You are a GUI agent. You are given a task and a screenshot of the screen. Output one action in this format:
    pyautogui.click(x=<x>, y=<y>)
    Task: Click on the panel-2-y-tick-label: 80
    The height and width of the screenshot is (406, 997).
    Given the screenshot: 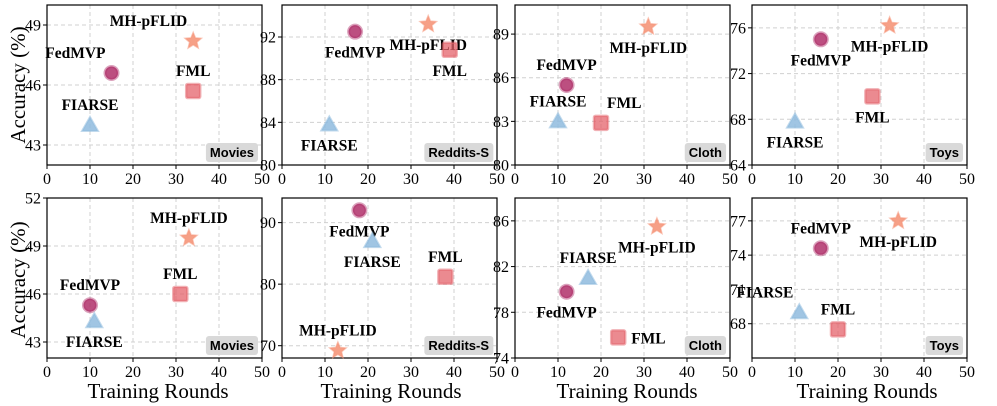 What is the action you would take?
    pyautogui.click(x=268, y=166)
    